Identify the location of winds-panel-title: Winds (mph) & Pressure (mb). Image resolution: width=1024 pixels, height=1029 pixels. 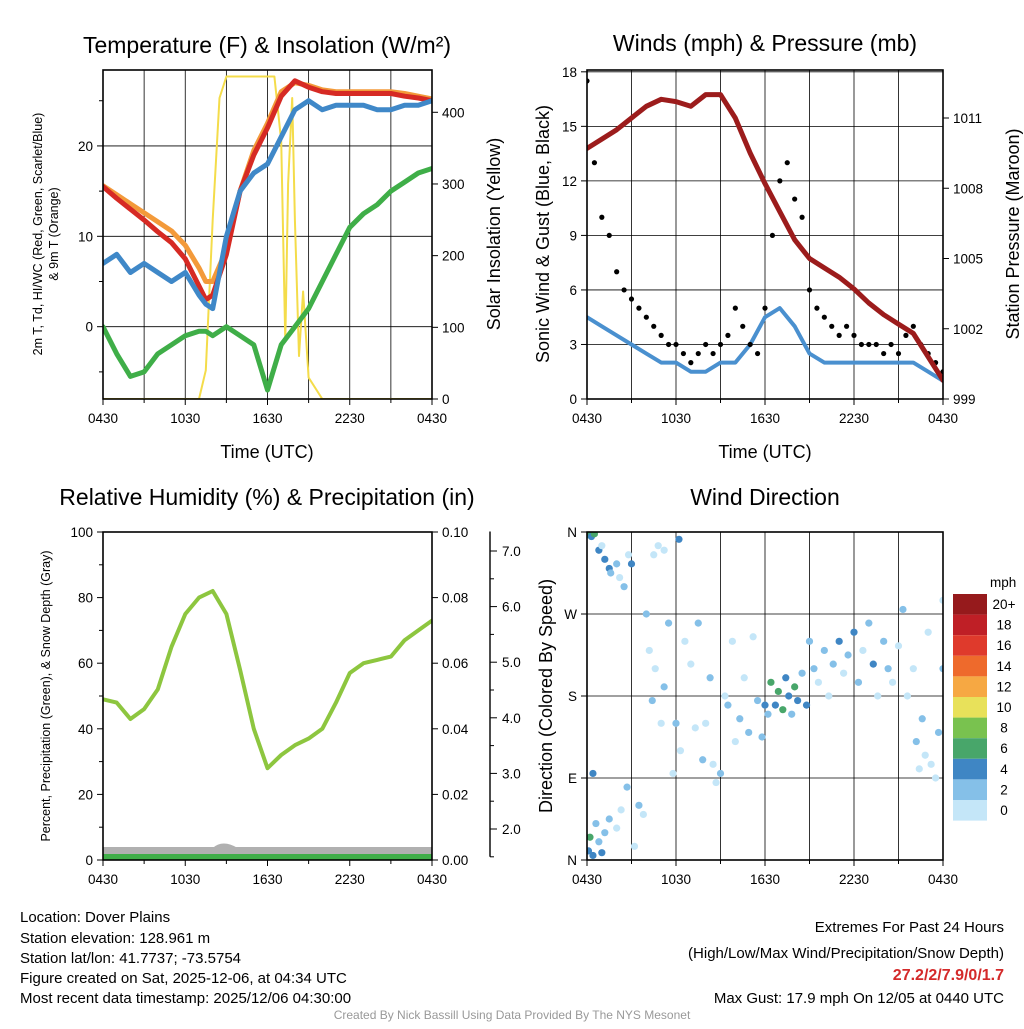
(765, 43).